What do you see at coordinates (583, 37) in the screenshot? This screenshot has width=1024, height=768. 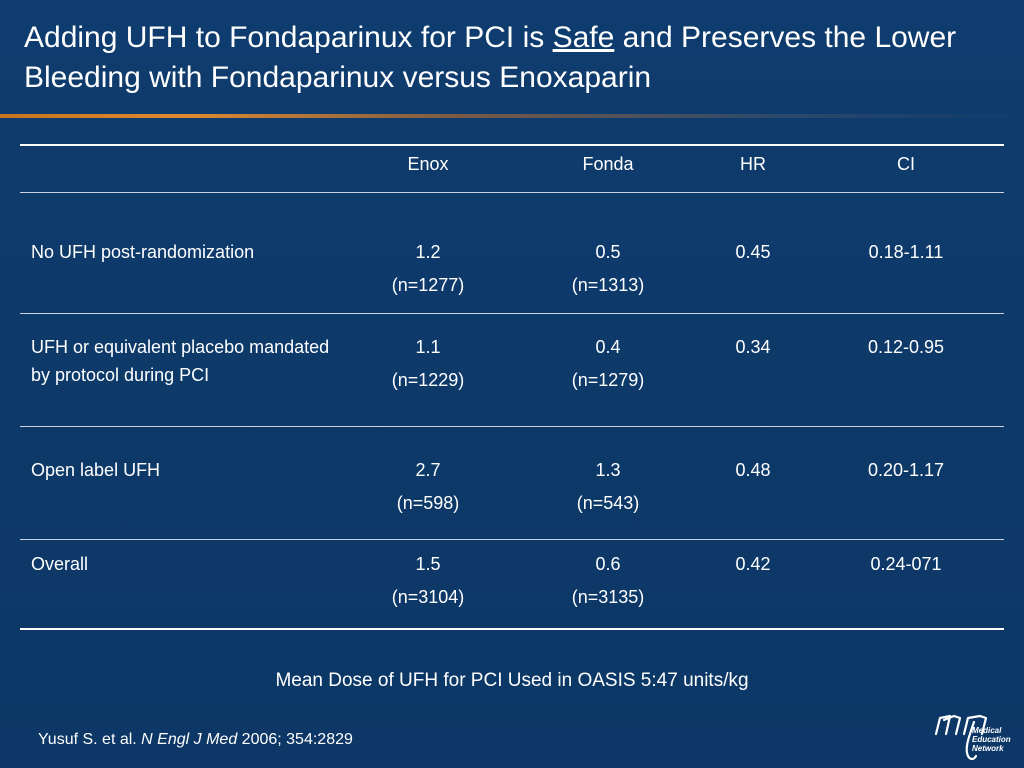 I see `title-underlined-word: Safe` at bounding box center [583, 37].